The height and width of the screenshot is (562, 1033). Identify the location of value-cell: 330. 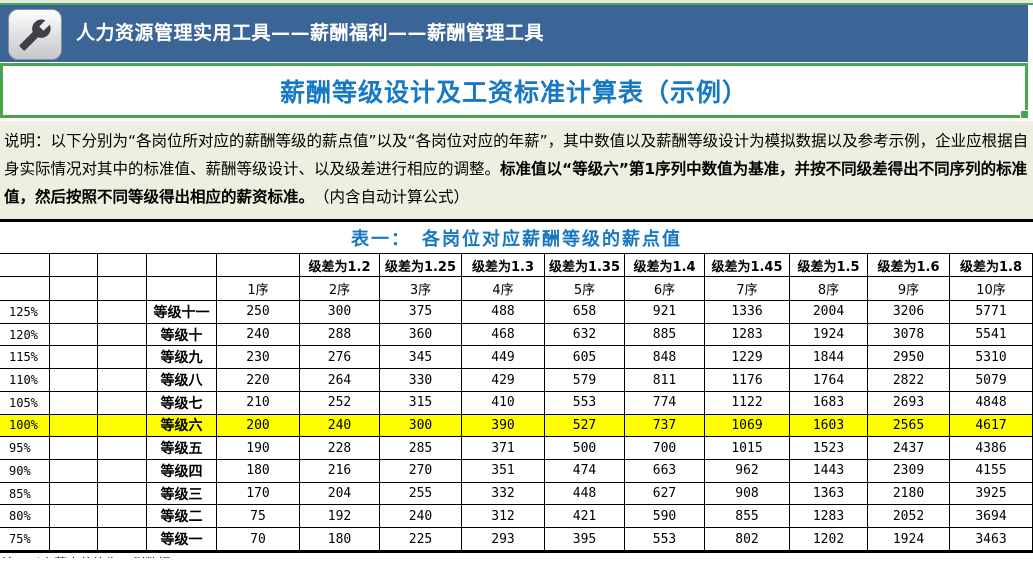
(421, 380).